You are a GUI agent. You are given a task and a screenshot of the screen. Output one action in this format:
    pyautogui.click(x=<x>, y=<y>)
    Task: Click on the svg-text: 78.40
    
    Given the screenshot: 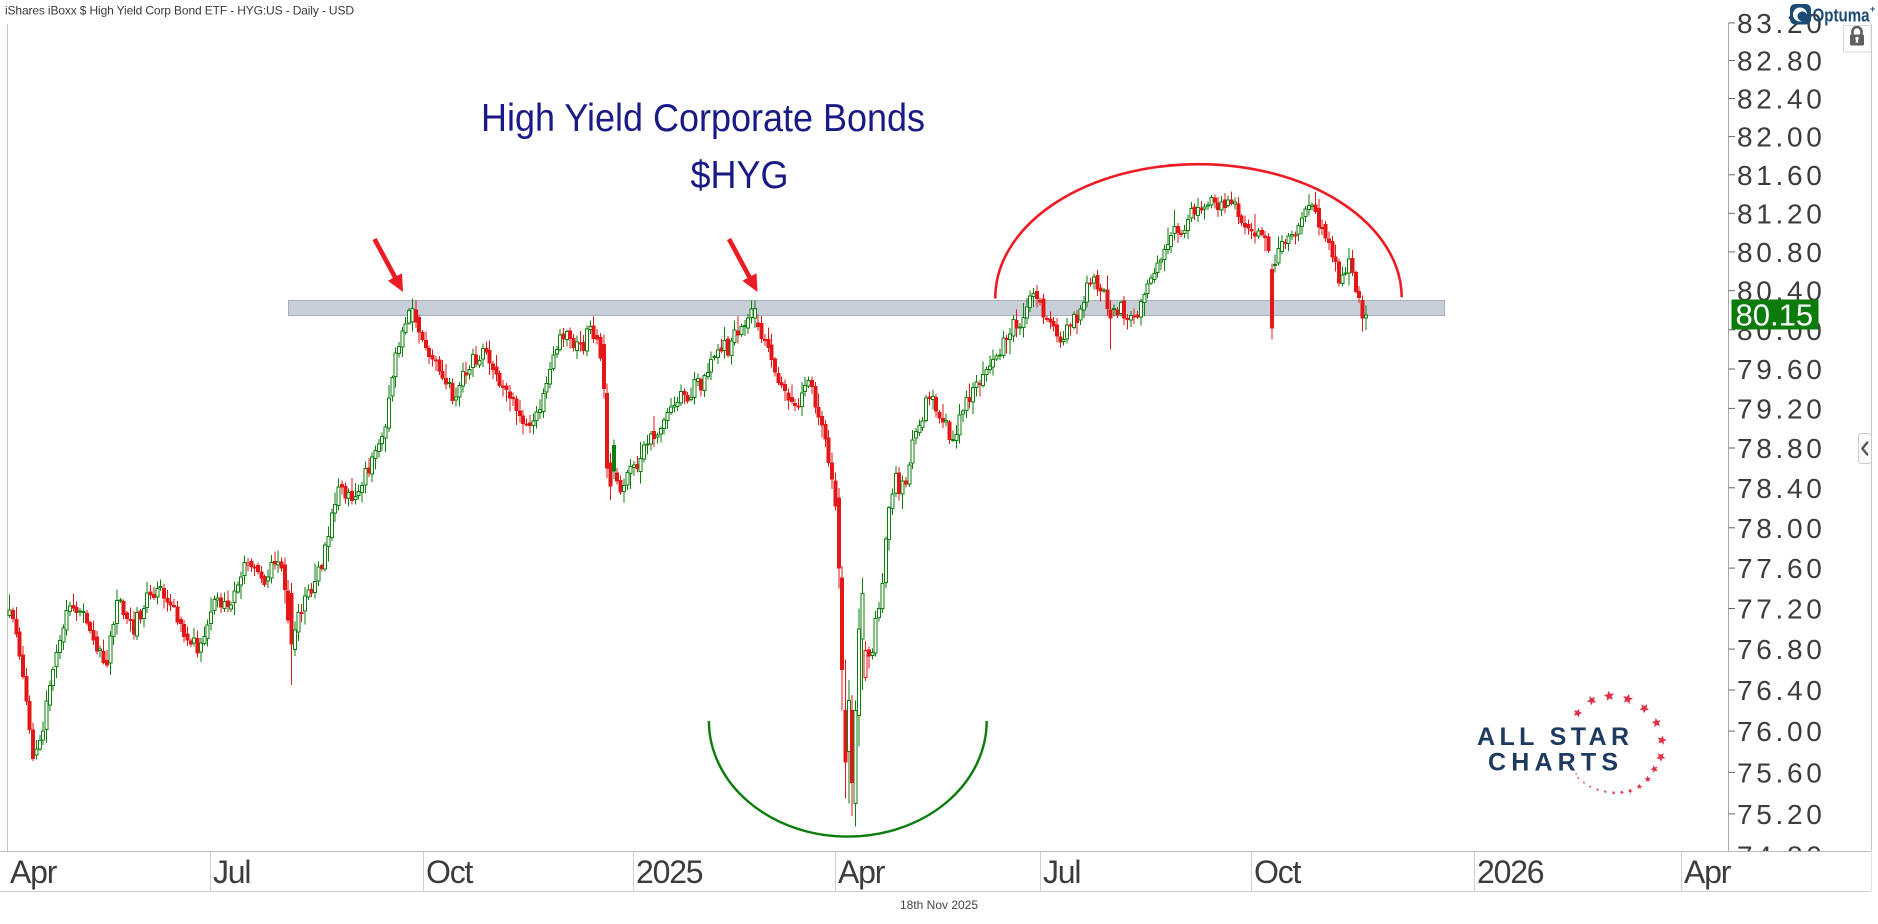 What is the action you would take?
    pyautogui.click(x=1781, y=488)
    